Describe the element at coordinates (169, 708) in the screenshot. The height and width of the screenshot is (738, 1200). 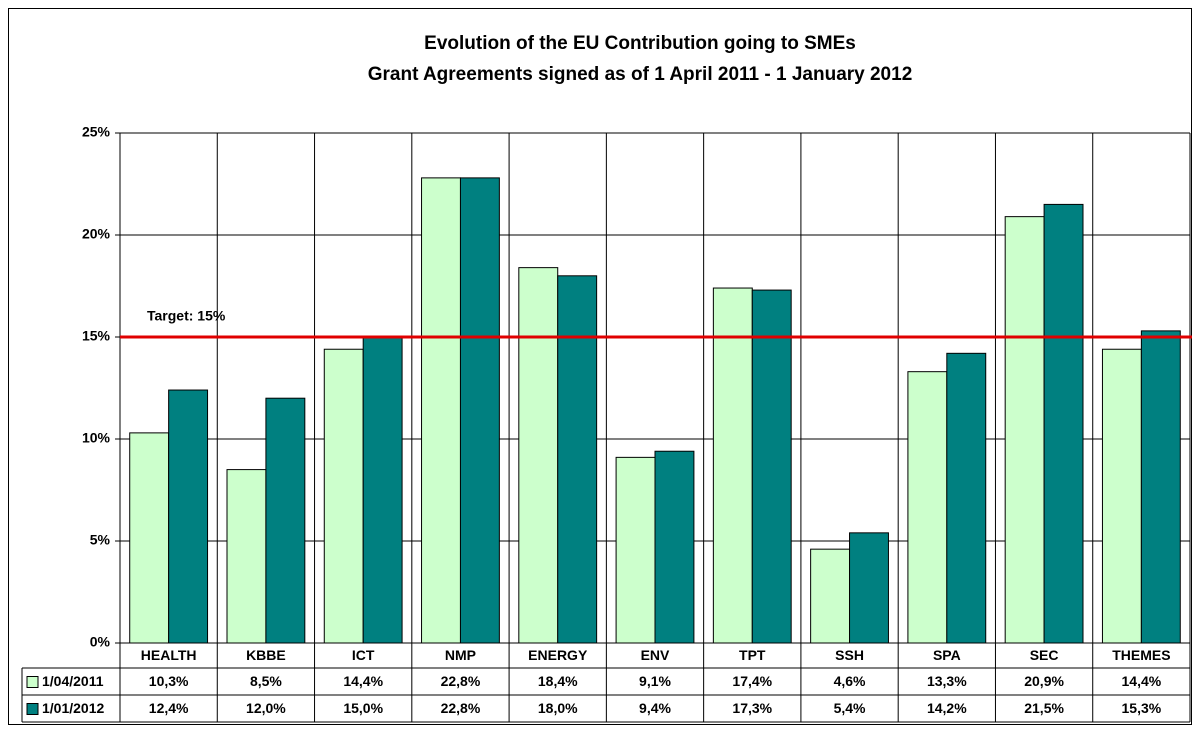
I see `data-label: 12,4%` at that location.